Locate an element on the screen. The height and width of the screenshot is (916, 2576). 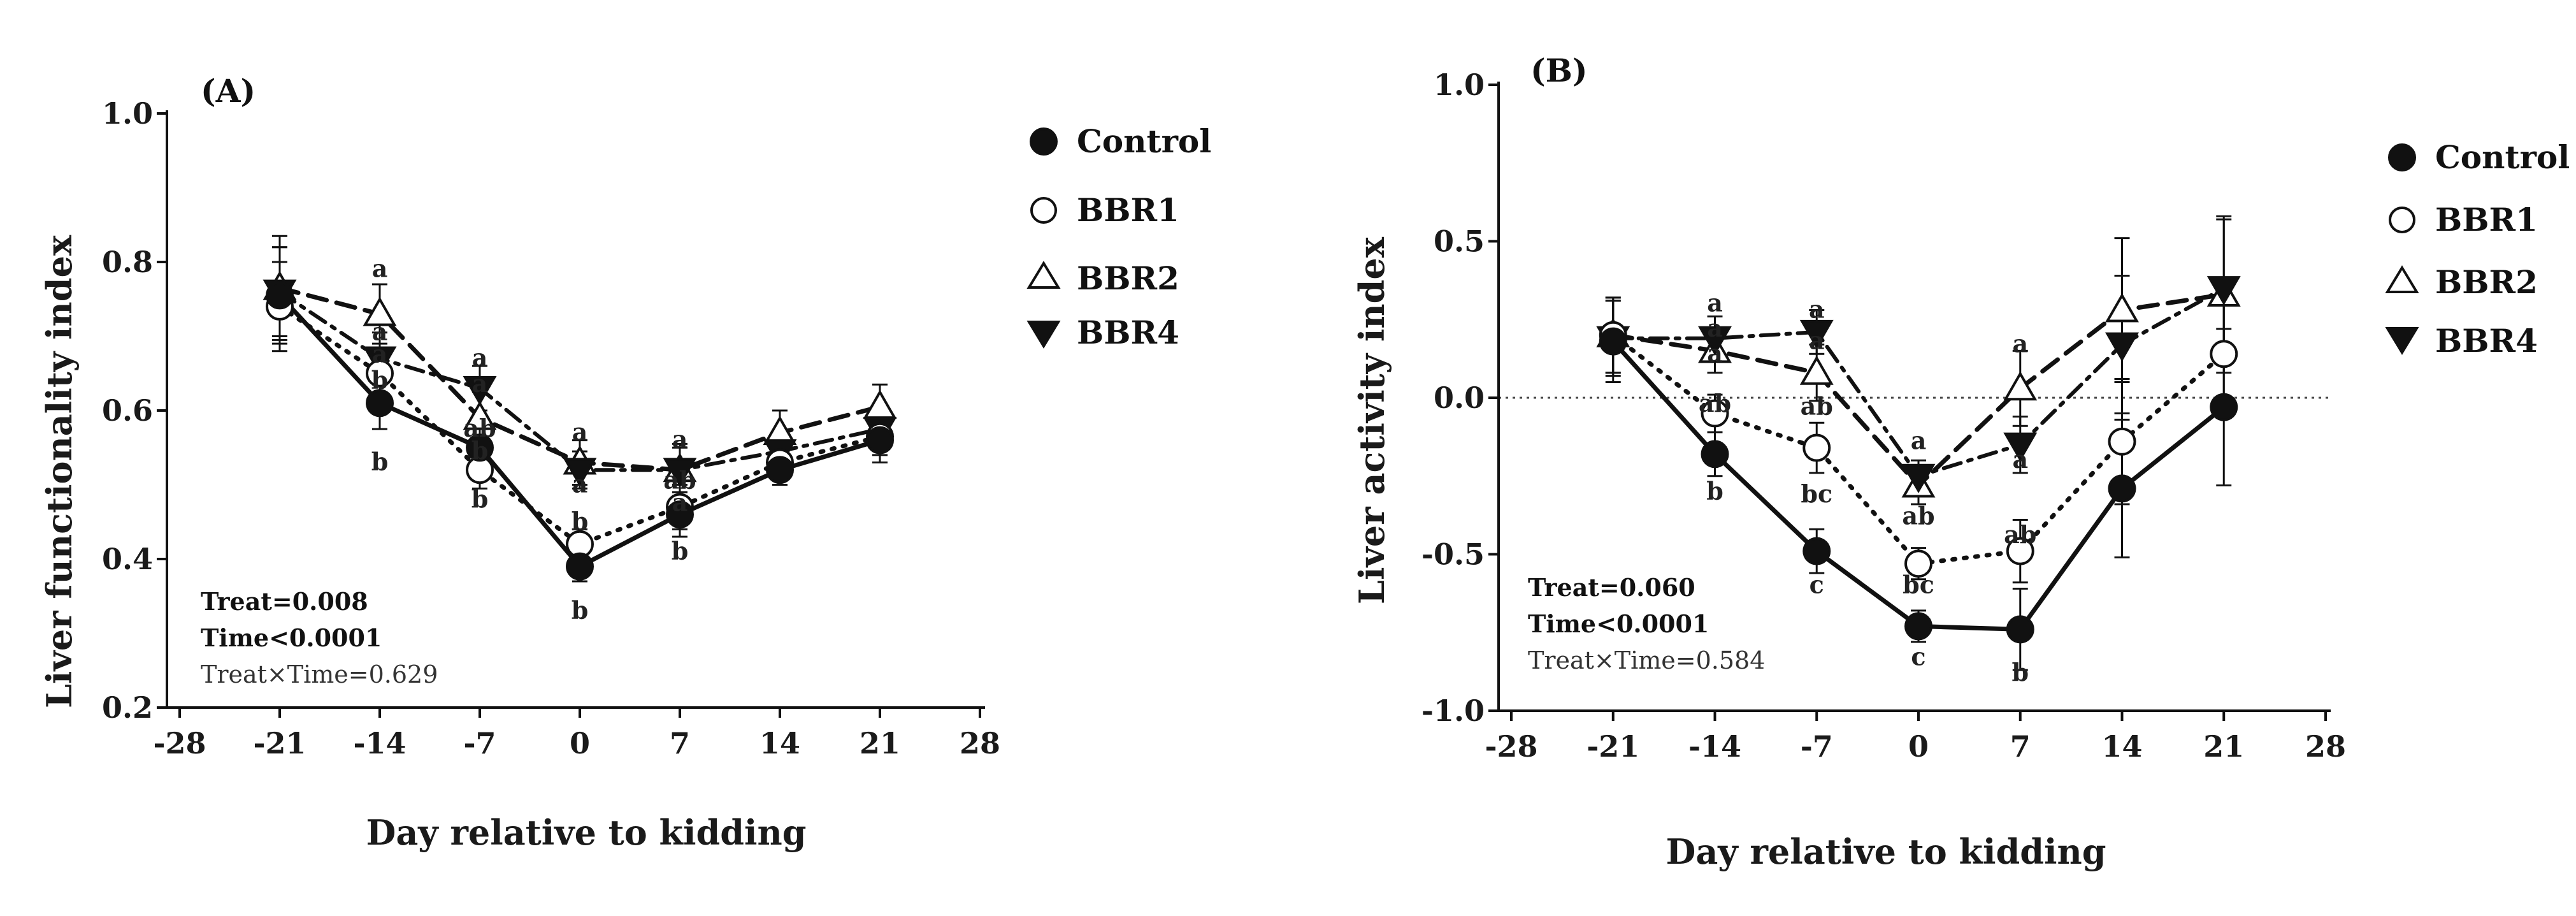
panel-a-legend-control: Control is located at coordinates (1120, 141).